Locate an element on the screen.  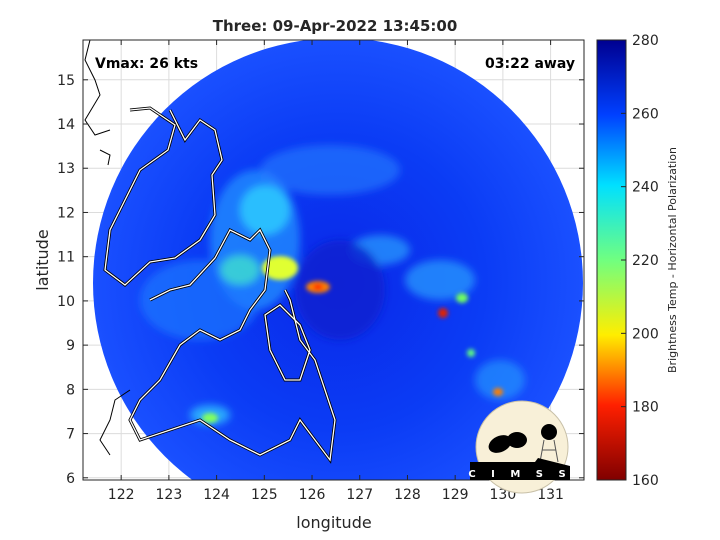
x-tick-label: 122 is located at coordinates (121, 495).